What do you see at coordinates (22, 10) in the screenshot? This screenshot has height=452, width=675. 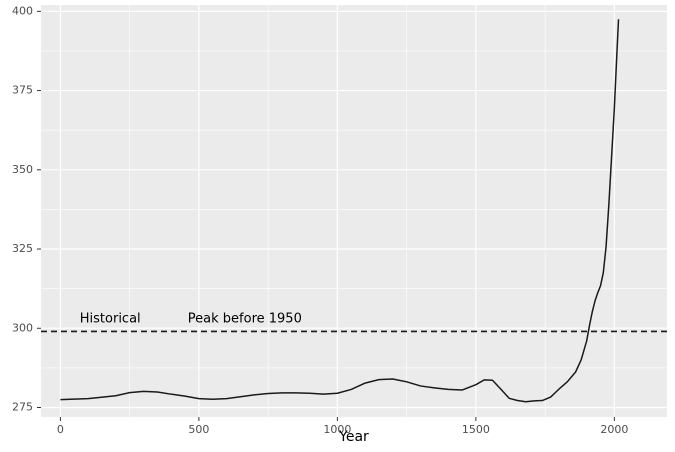 I see `y-tick-label: 400` at bounding box center [22, 10].